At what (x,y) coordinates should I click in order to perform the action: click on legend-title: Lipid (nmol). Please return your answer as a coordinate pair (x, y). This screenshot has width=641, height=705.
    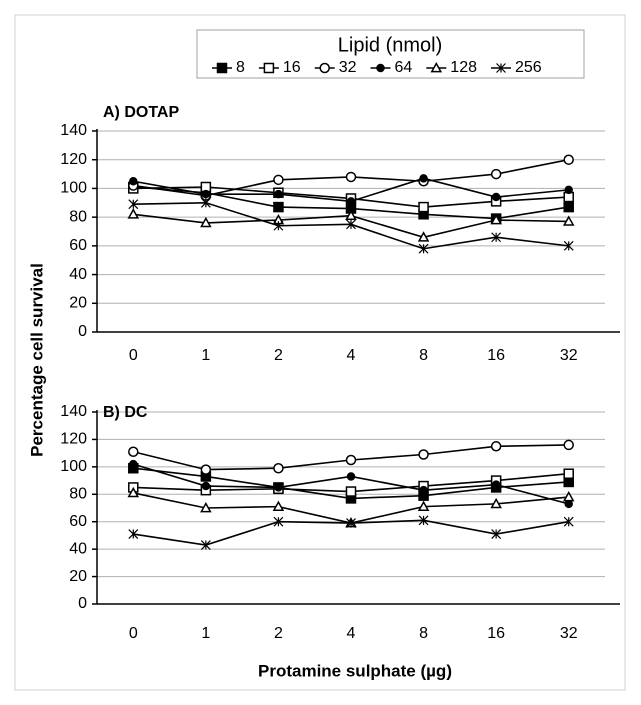
    Looking at the image, I should click on (390, 45).